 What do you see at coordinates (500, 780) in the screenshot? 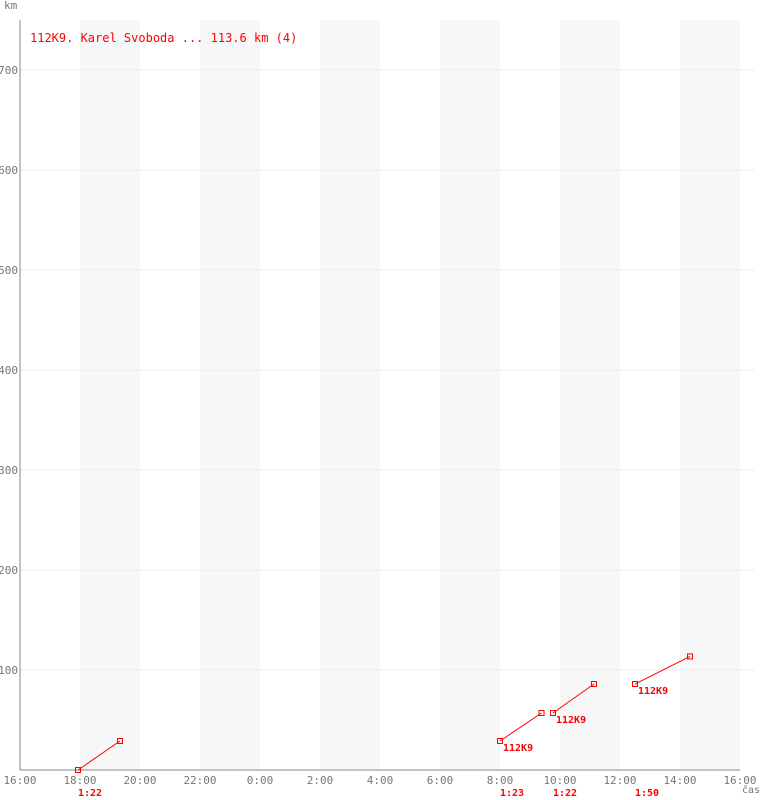
I see `x-tick-label: 8:00` at bounding box center [500, 780].